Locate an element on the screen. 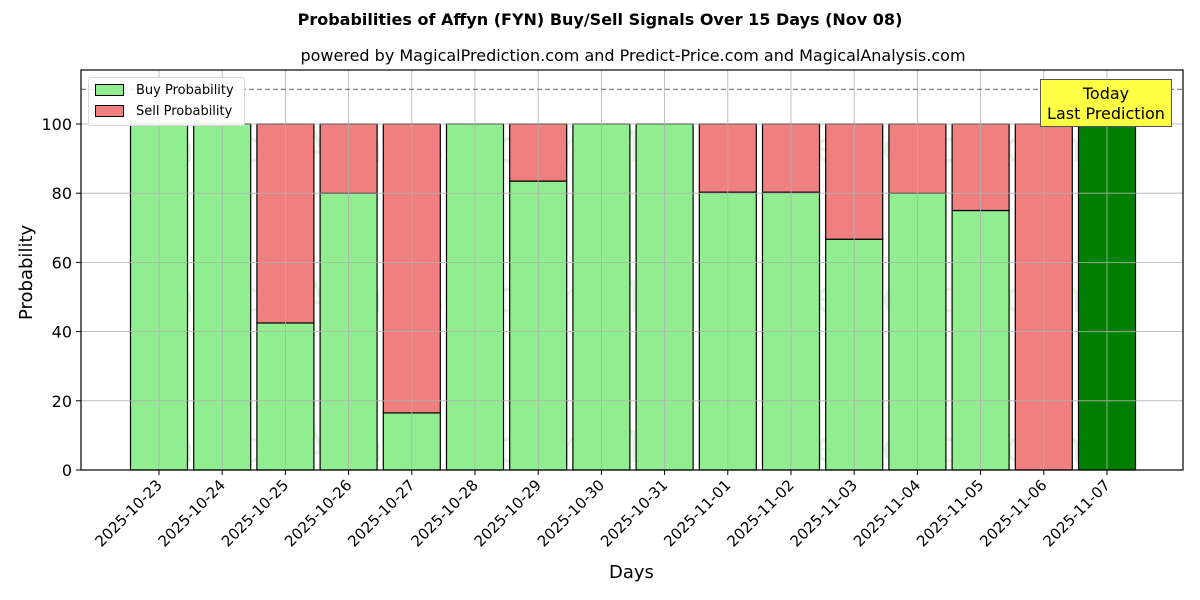 Image resolution: width=1200 pixels, height=600 pixels. x-tick-label: 2025-10-27 is located at coordinates (381, 513).